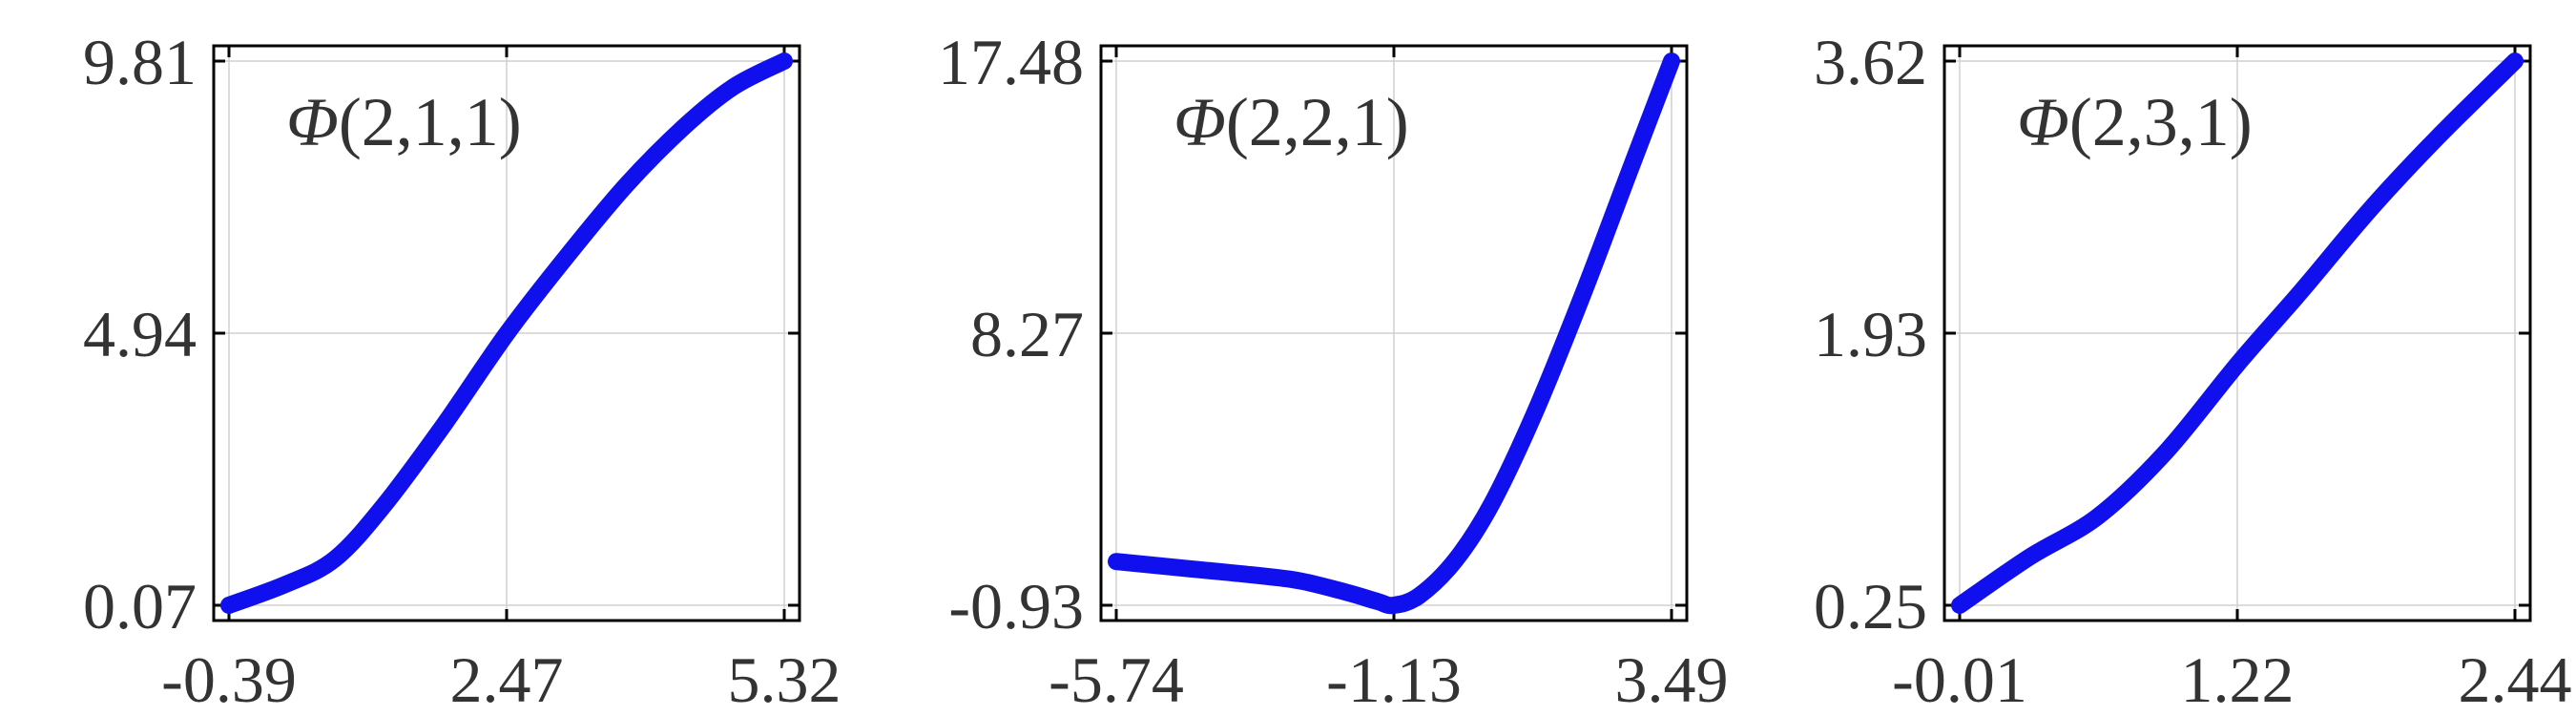  Describe the element at coordinates (140, 606) in the screenshot. I see `y-tick-label-1: 0.07` at that location.